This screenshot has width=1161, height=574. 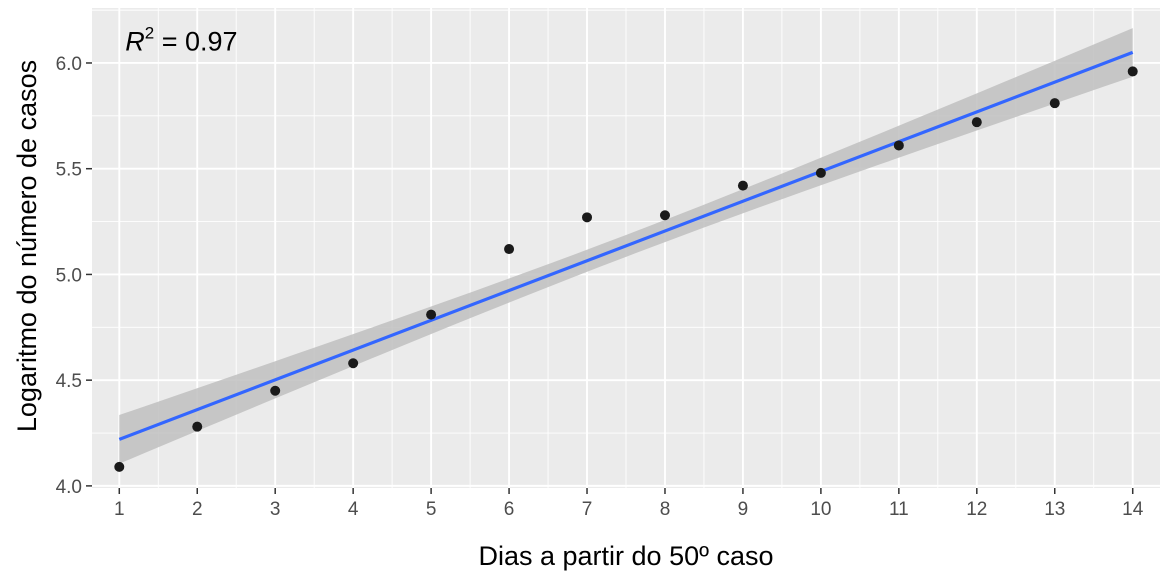 What do you see at coordinates (275, 509) in the screenshot?
I see `x-tick-label: 3` at bounding box center [275, 509].